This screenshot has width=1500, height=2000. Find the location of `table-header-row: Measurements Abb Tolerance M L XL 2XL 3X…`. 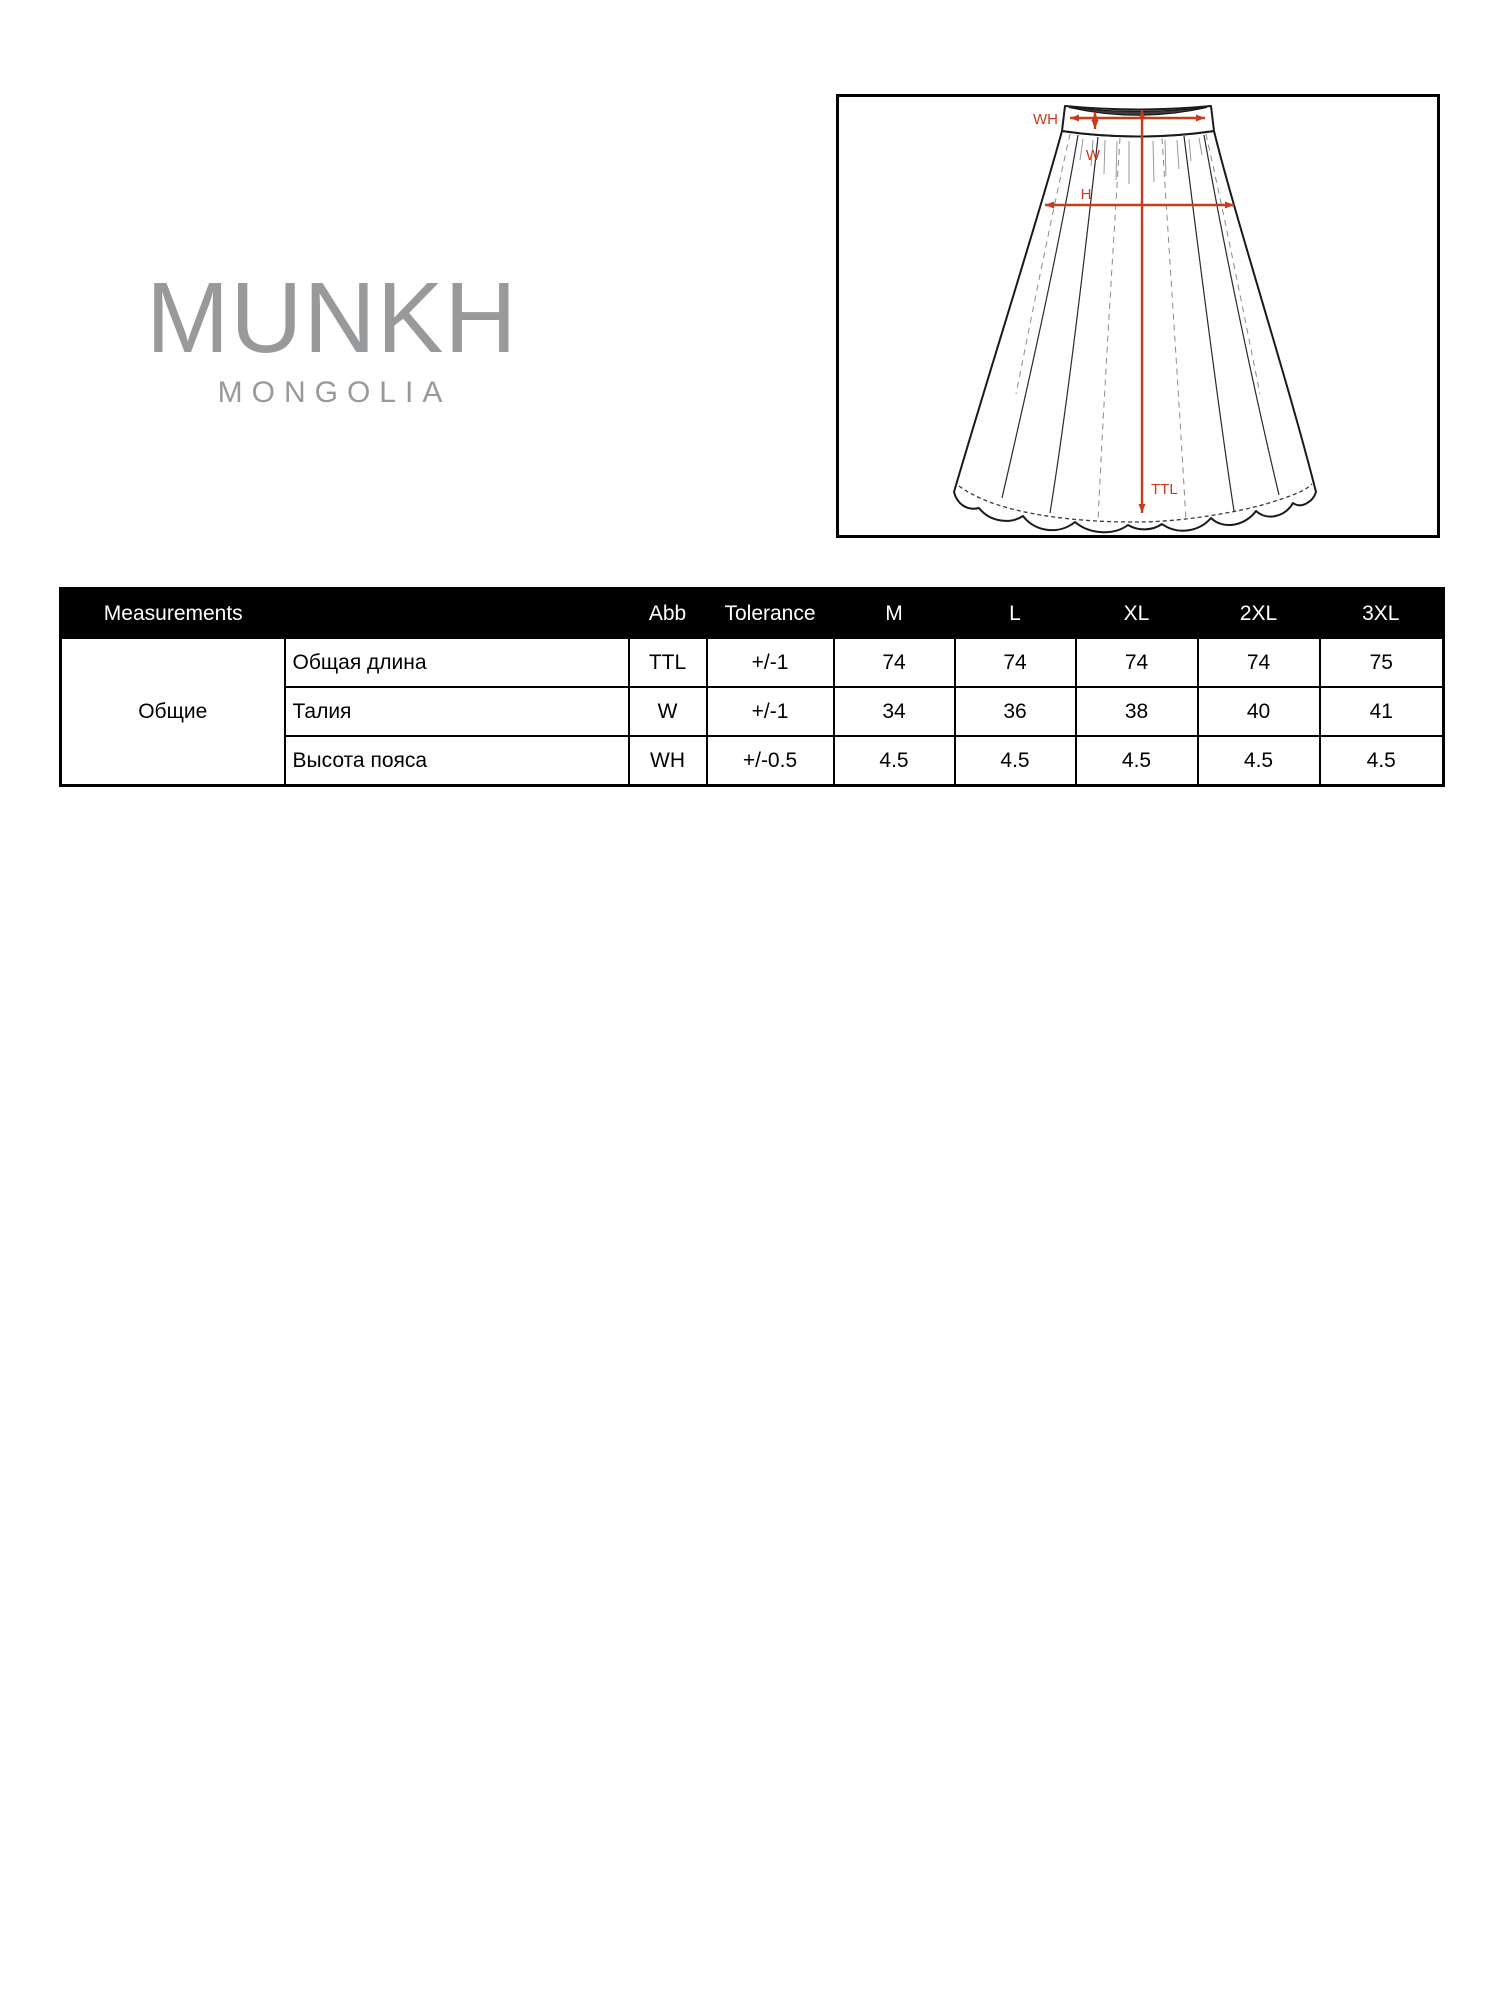

table-header-row: Measurements Abb Tolerance M L XL 2XL 3X… is located at coordinates (752, 613).